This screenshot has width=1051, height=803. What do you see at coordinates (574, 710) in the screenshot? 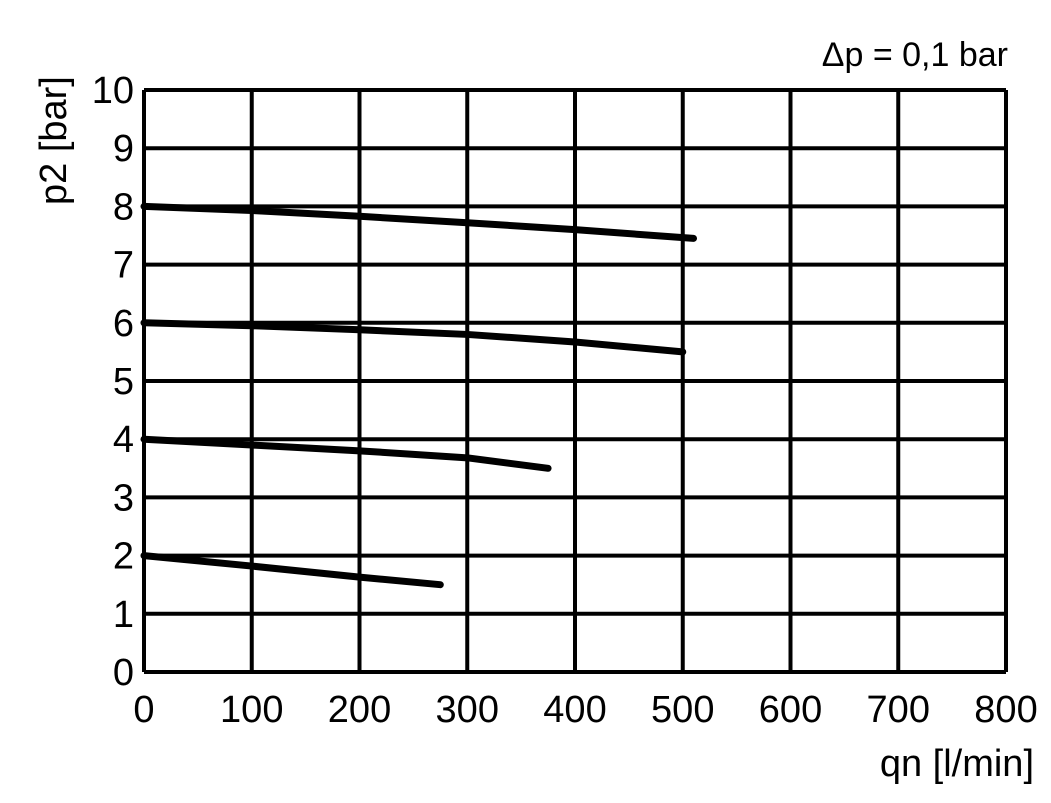
I see `x-tick-label: 400` at bounding box center [574, 710].